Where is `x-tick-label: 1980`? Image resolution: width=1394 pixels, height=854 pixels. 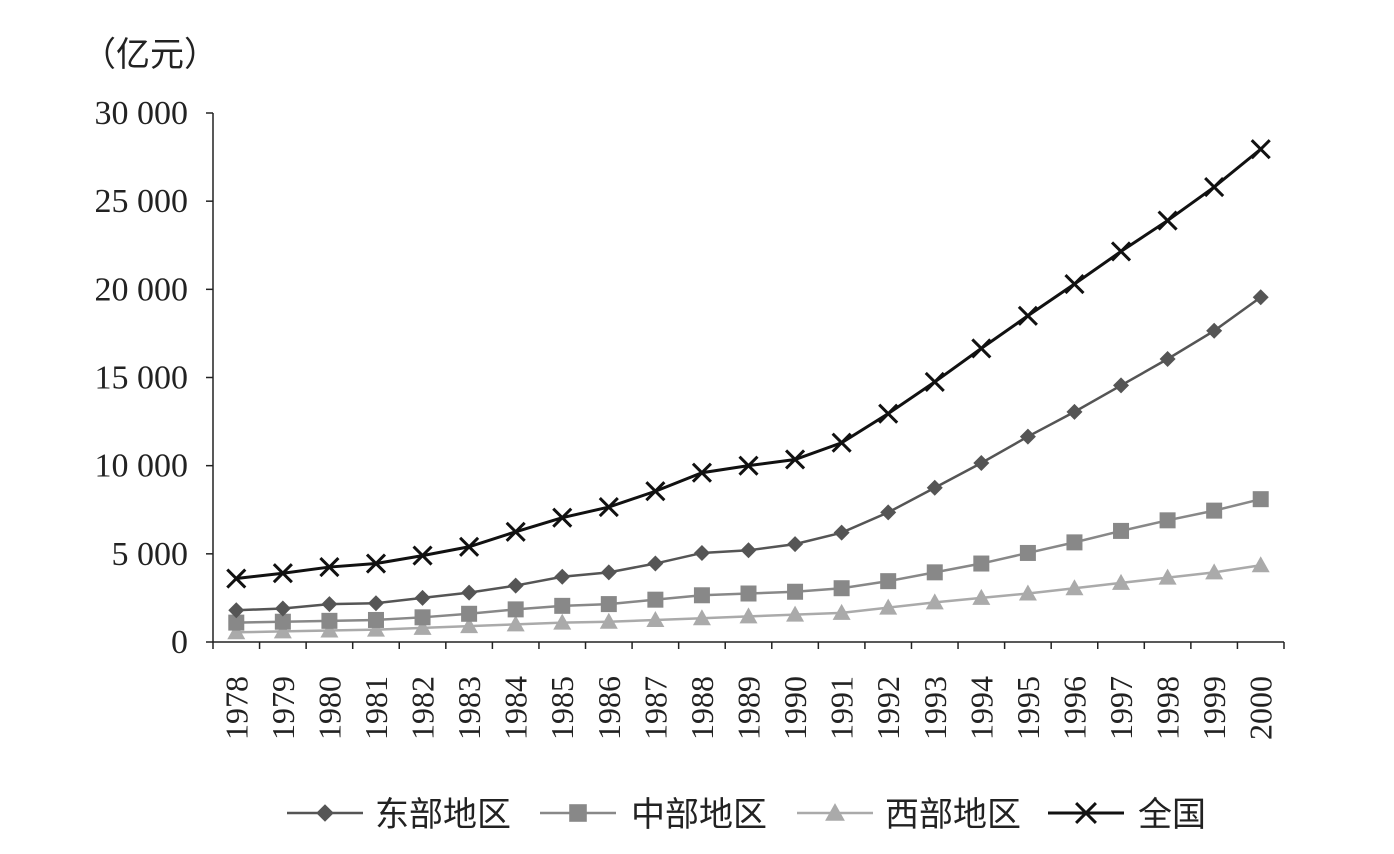
x-tick-label: 1980 is located at coordinates (329, 708).